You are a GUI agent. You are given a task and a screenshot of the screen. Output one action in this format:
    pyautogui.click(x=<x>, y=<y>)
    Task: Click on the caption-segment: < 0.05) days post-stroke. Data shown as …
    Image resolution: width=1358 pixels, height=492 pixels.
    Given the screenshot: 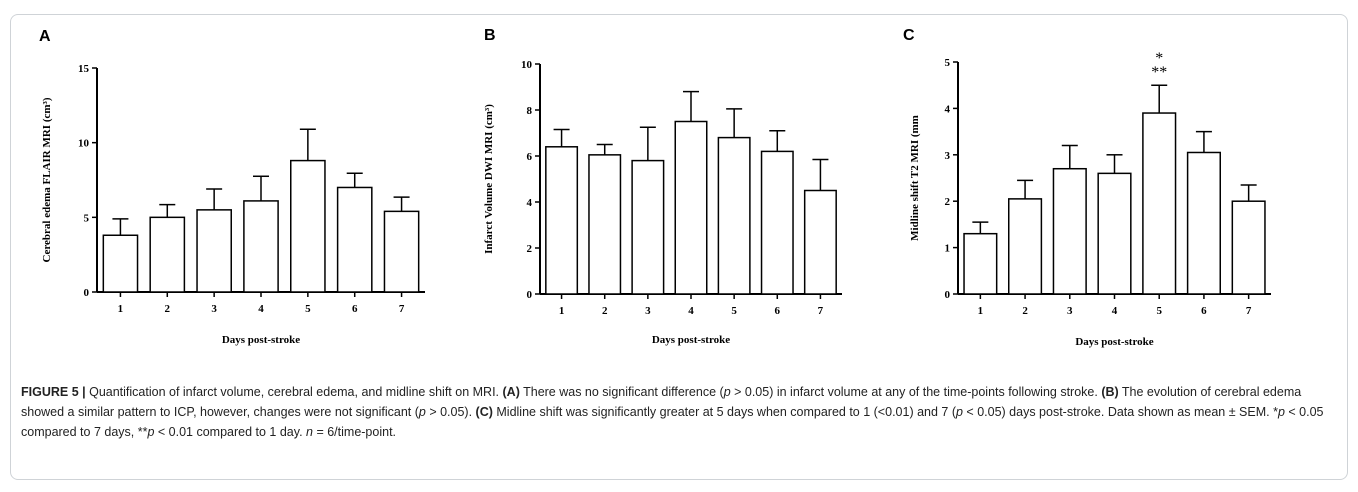 What is the action you would take?
    pyautogui.click(x=1120, y=412)
    